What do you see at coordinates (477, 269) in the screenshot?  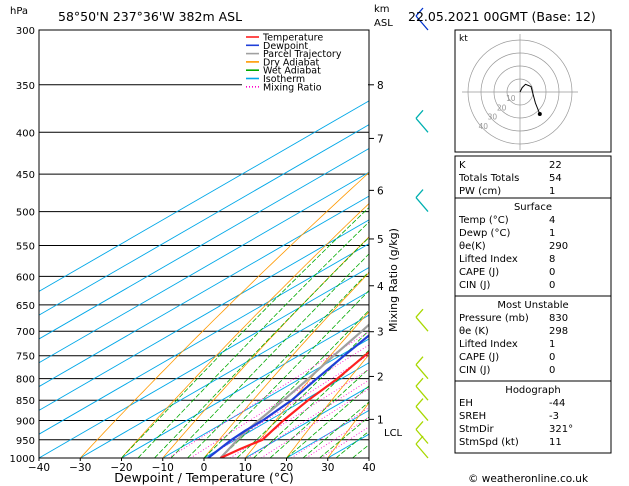 I see `mixing-ratio-label: 3` at bounding box center [477, 269].